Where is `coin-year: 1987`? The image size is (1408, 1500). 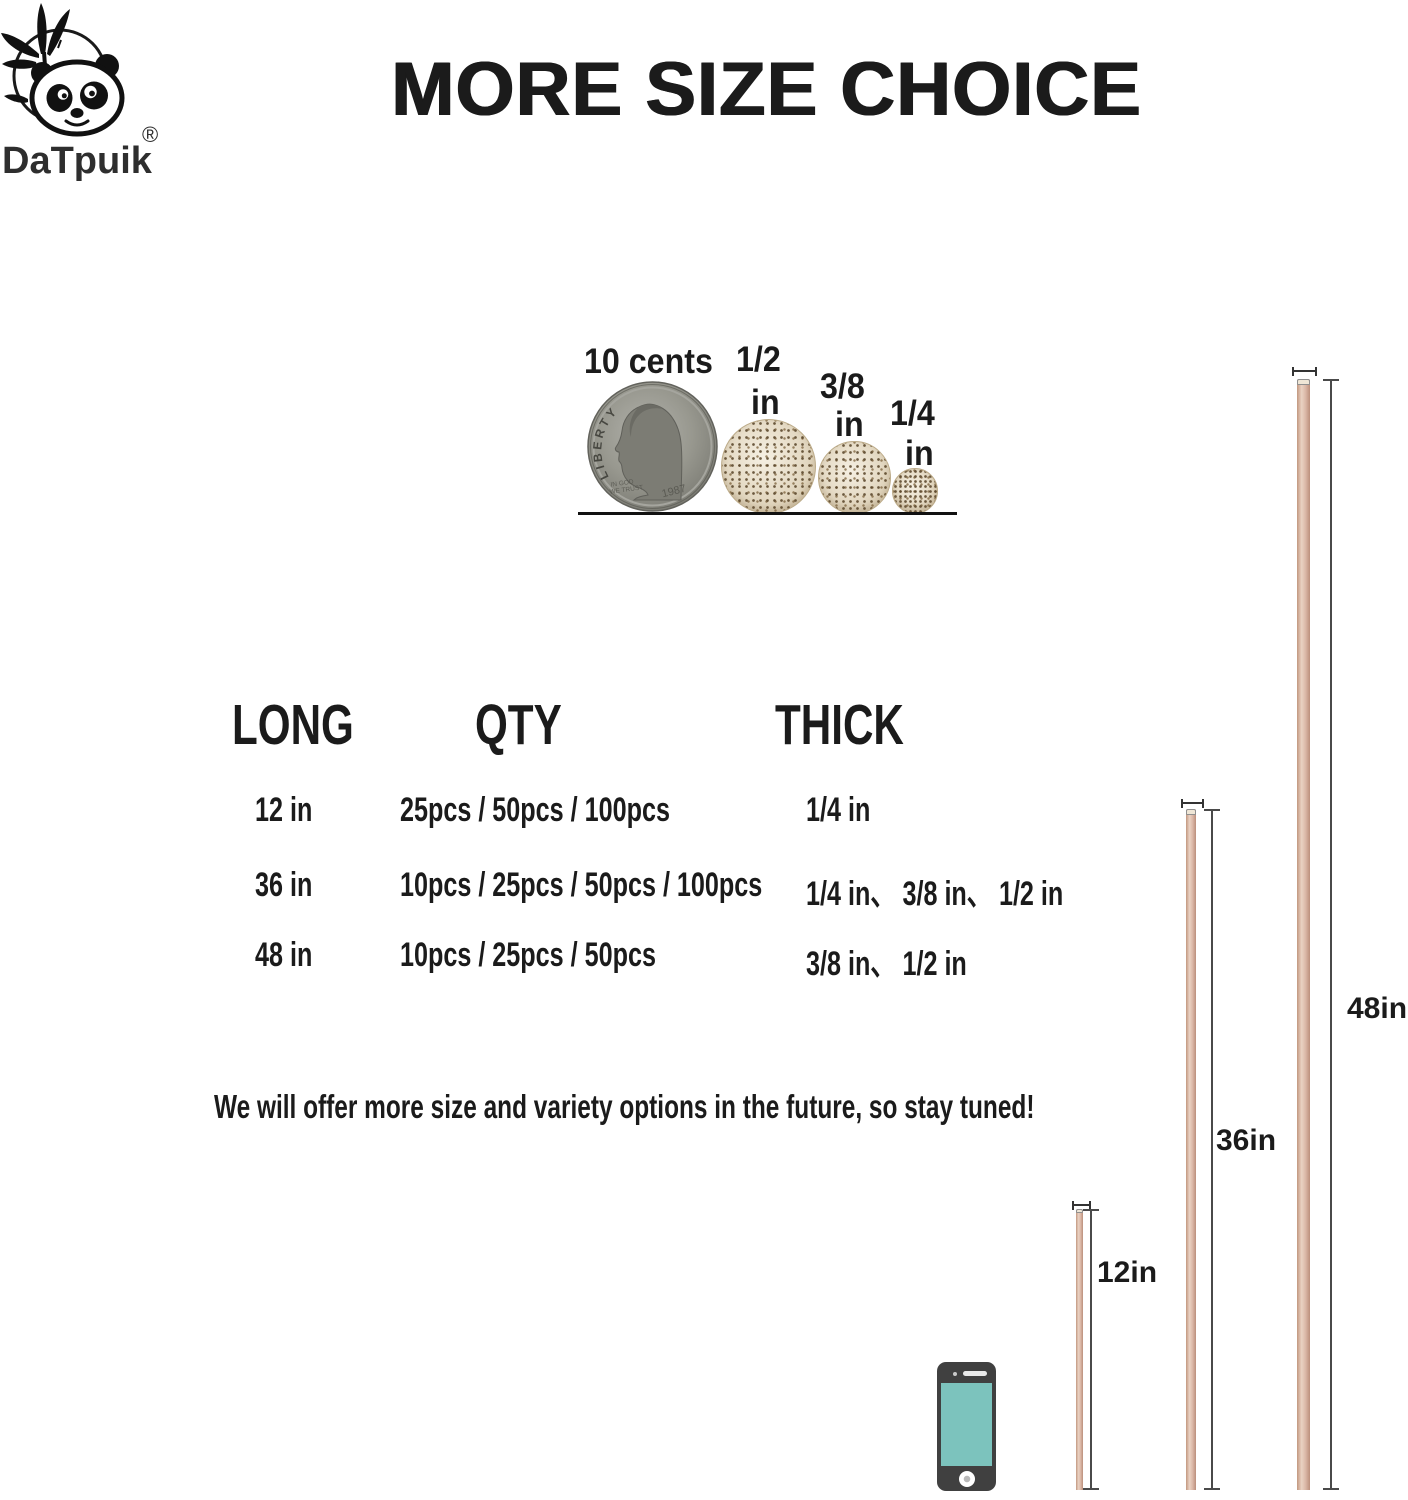 coin-year: 1987 is located at coordinates (674, 492).